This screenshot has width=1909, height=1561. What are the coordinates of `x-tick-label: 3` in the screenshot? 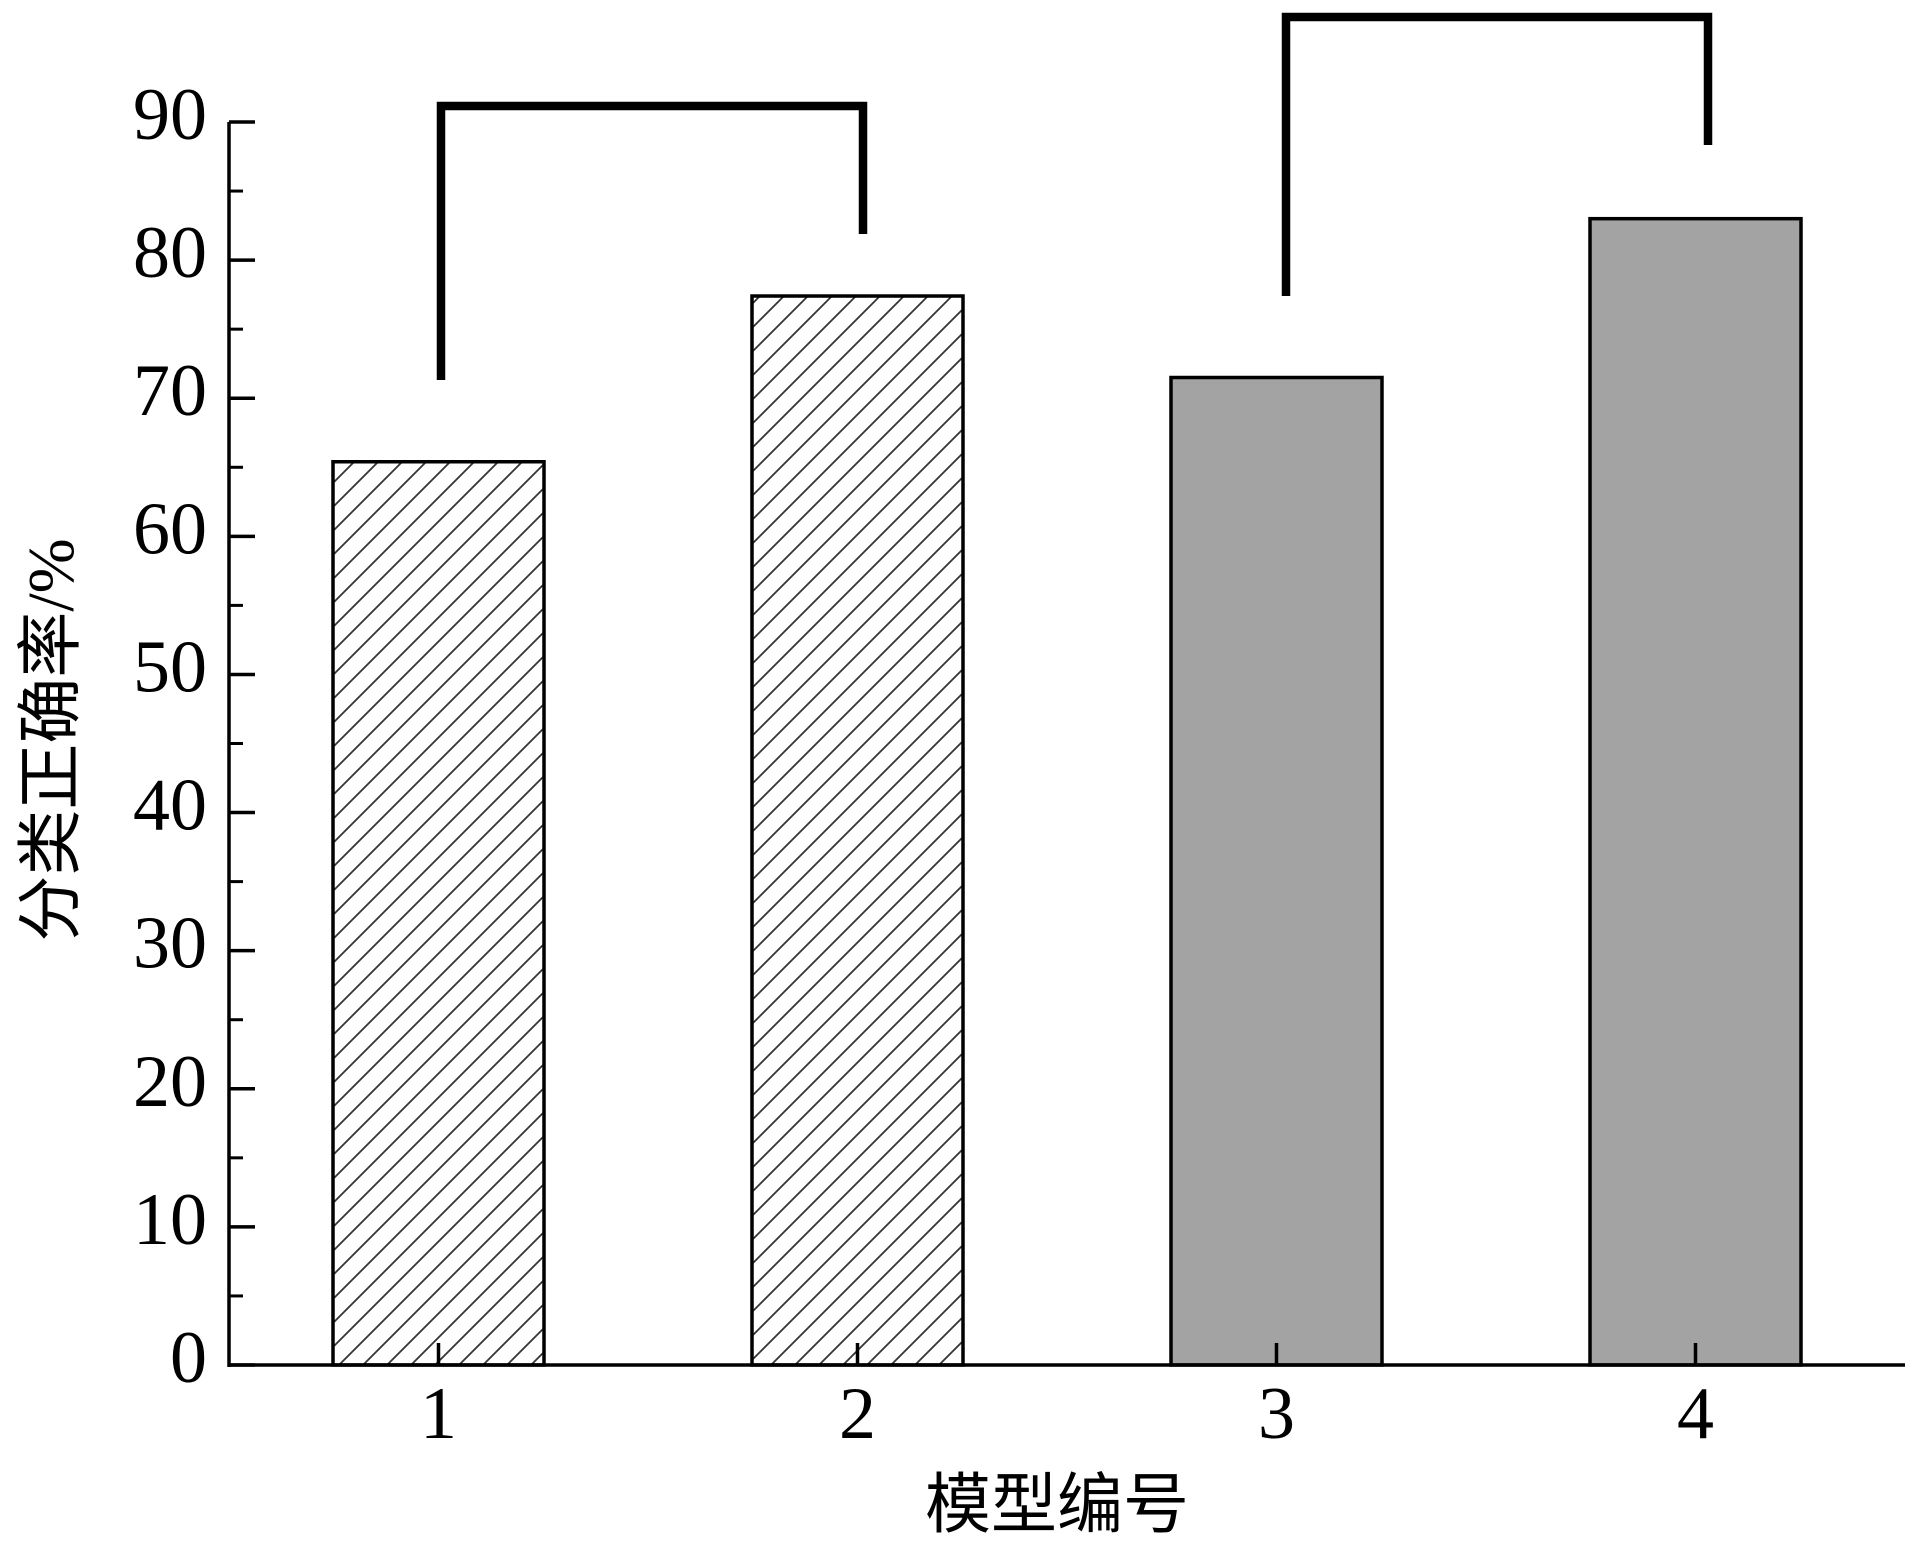 It's located at (1276, 1414).